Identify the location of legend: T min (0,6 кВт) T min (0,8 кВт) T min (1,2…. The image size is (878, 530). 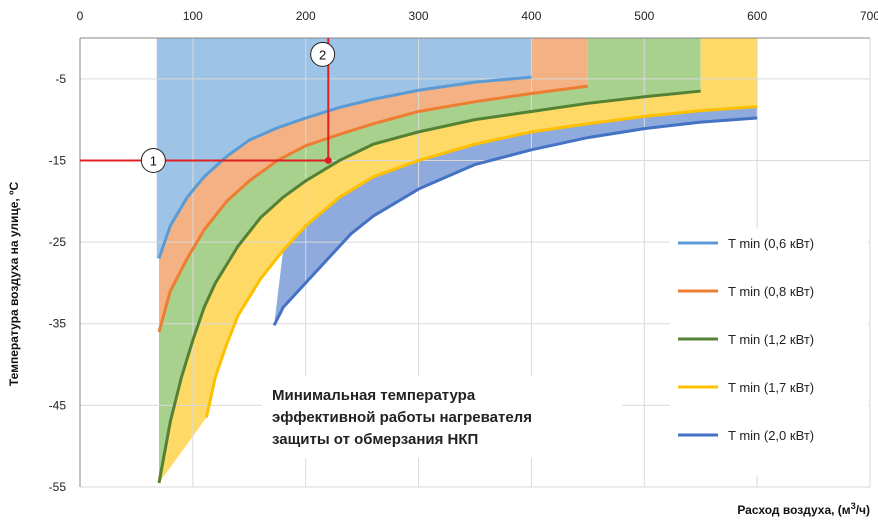
(769, 352).